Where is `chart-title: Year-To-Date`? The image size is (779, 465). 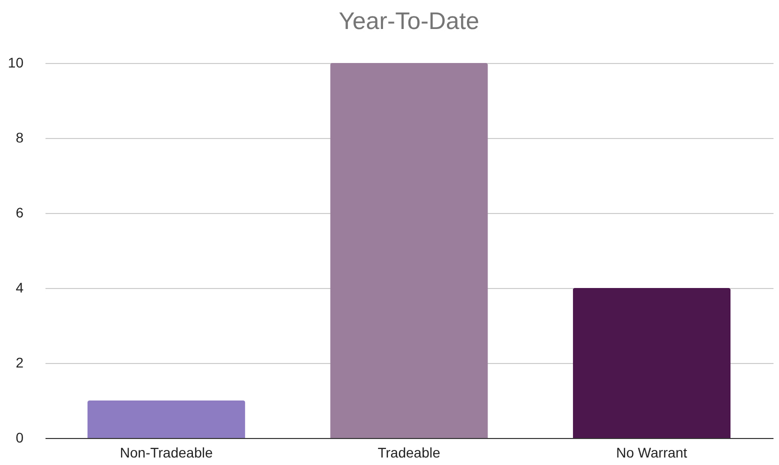
chart-title: Year-To-Date is located at coordinates (409, 21).